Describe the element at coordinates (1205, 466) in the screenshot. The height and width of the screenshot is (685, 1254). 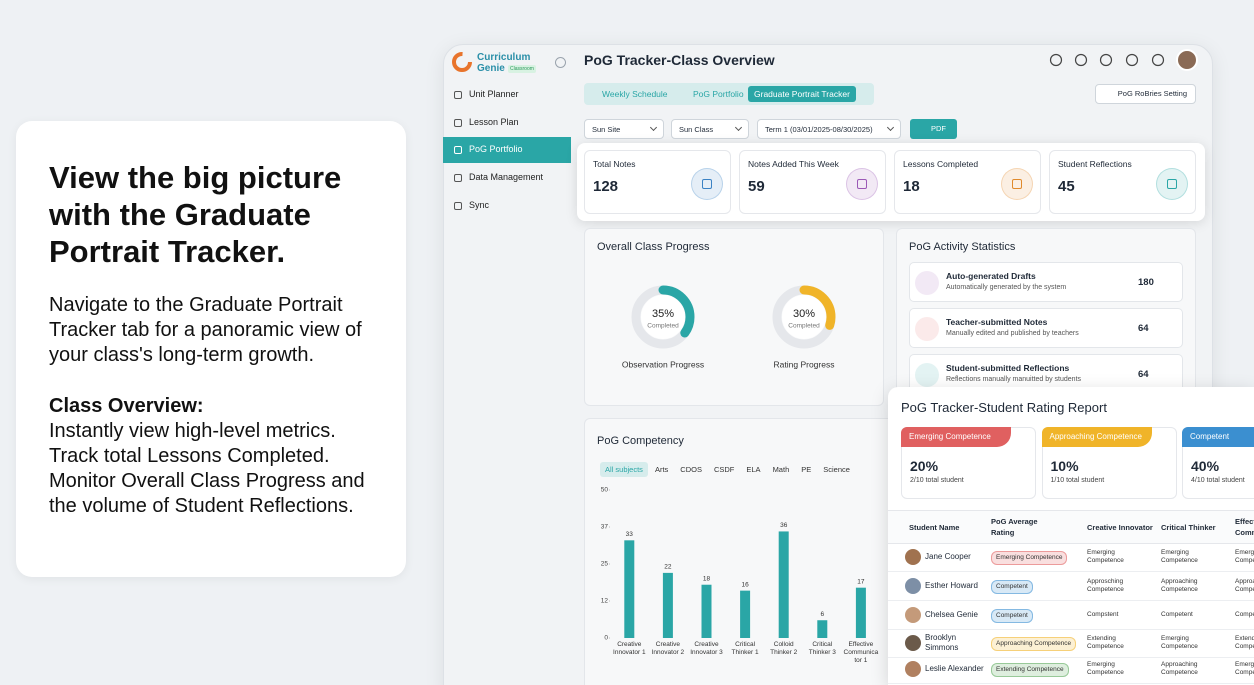
I see `level-value: 40%` at that location.